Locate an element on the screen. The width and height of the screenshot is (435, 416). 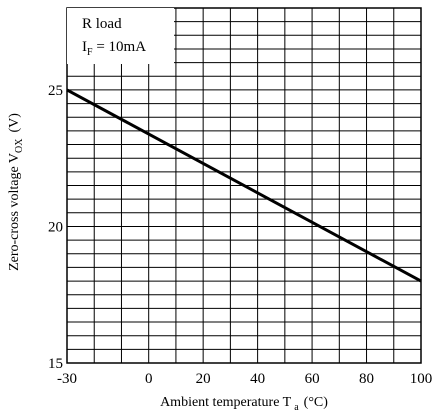
annotation-r-load: R load is located at coordinates (102, 24).